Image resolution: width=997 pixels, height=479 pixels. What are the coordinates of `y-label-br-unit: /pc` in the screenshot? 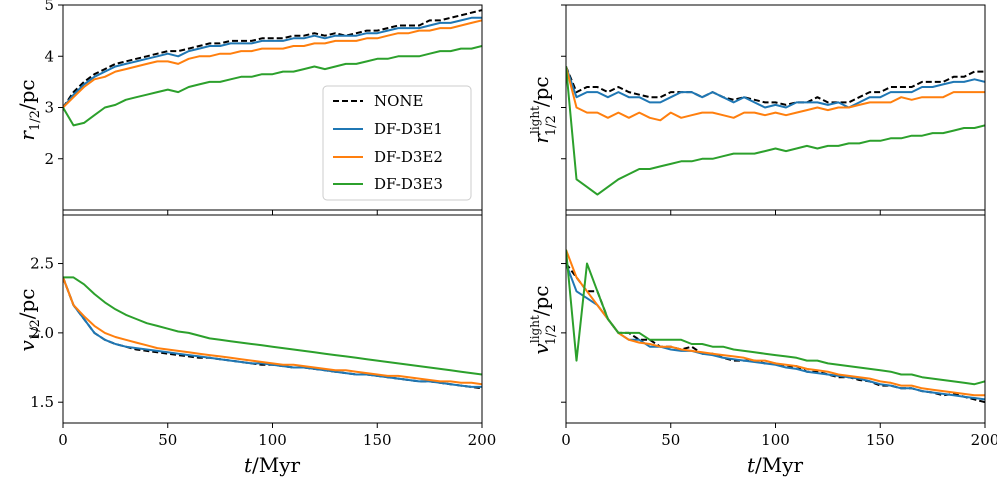 It's located at (541, 301).